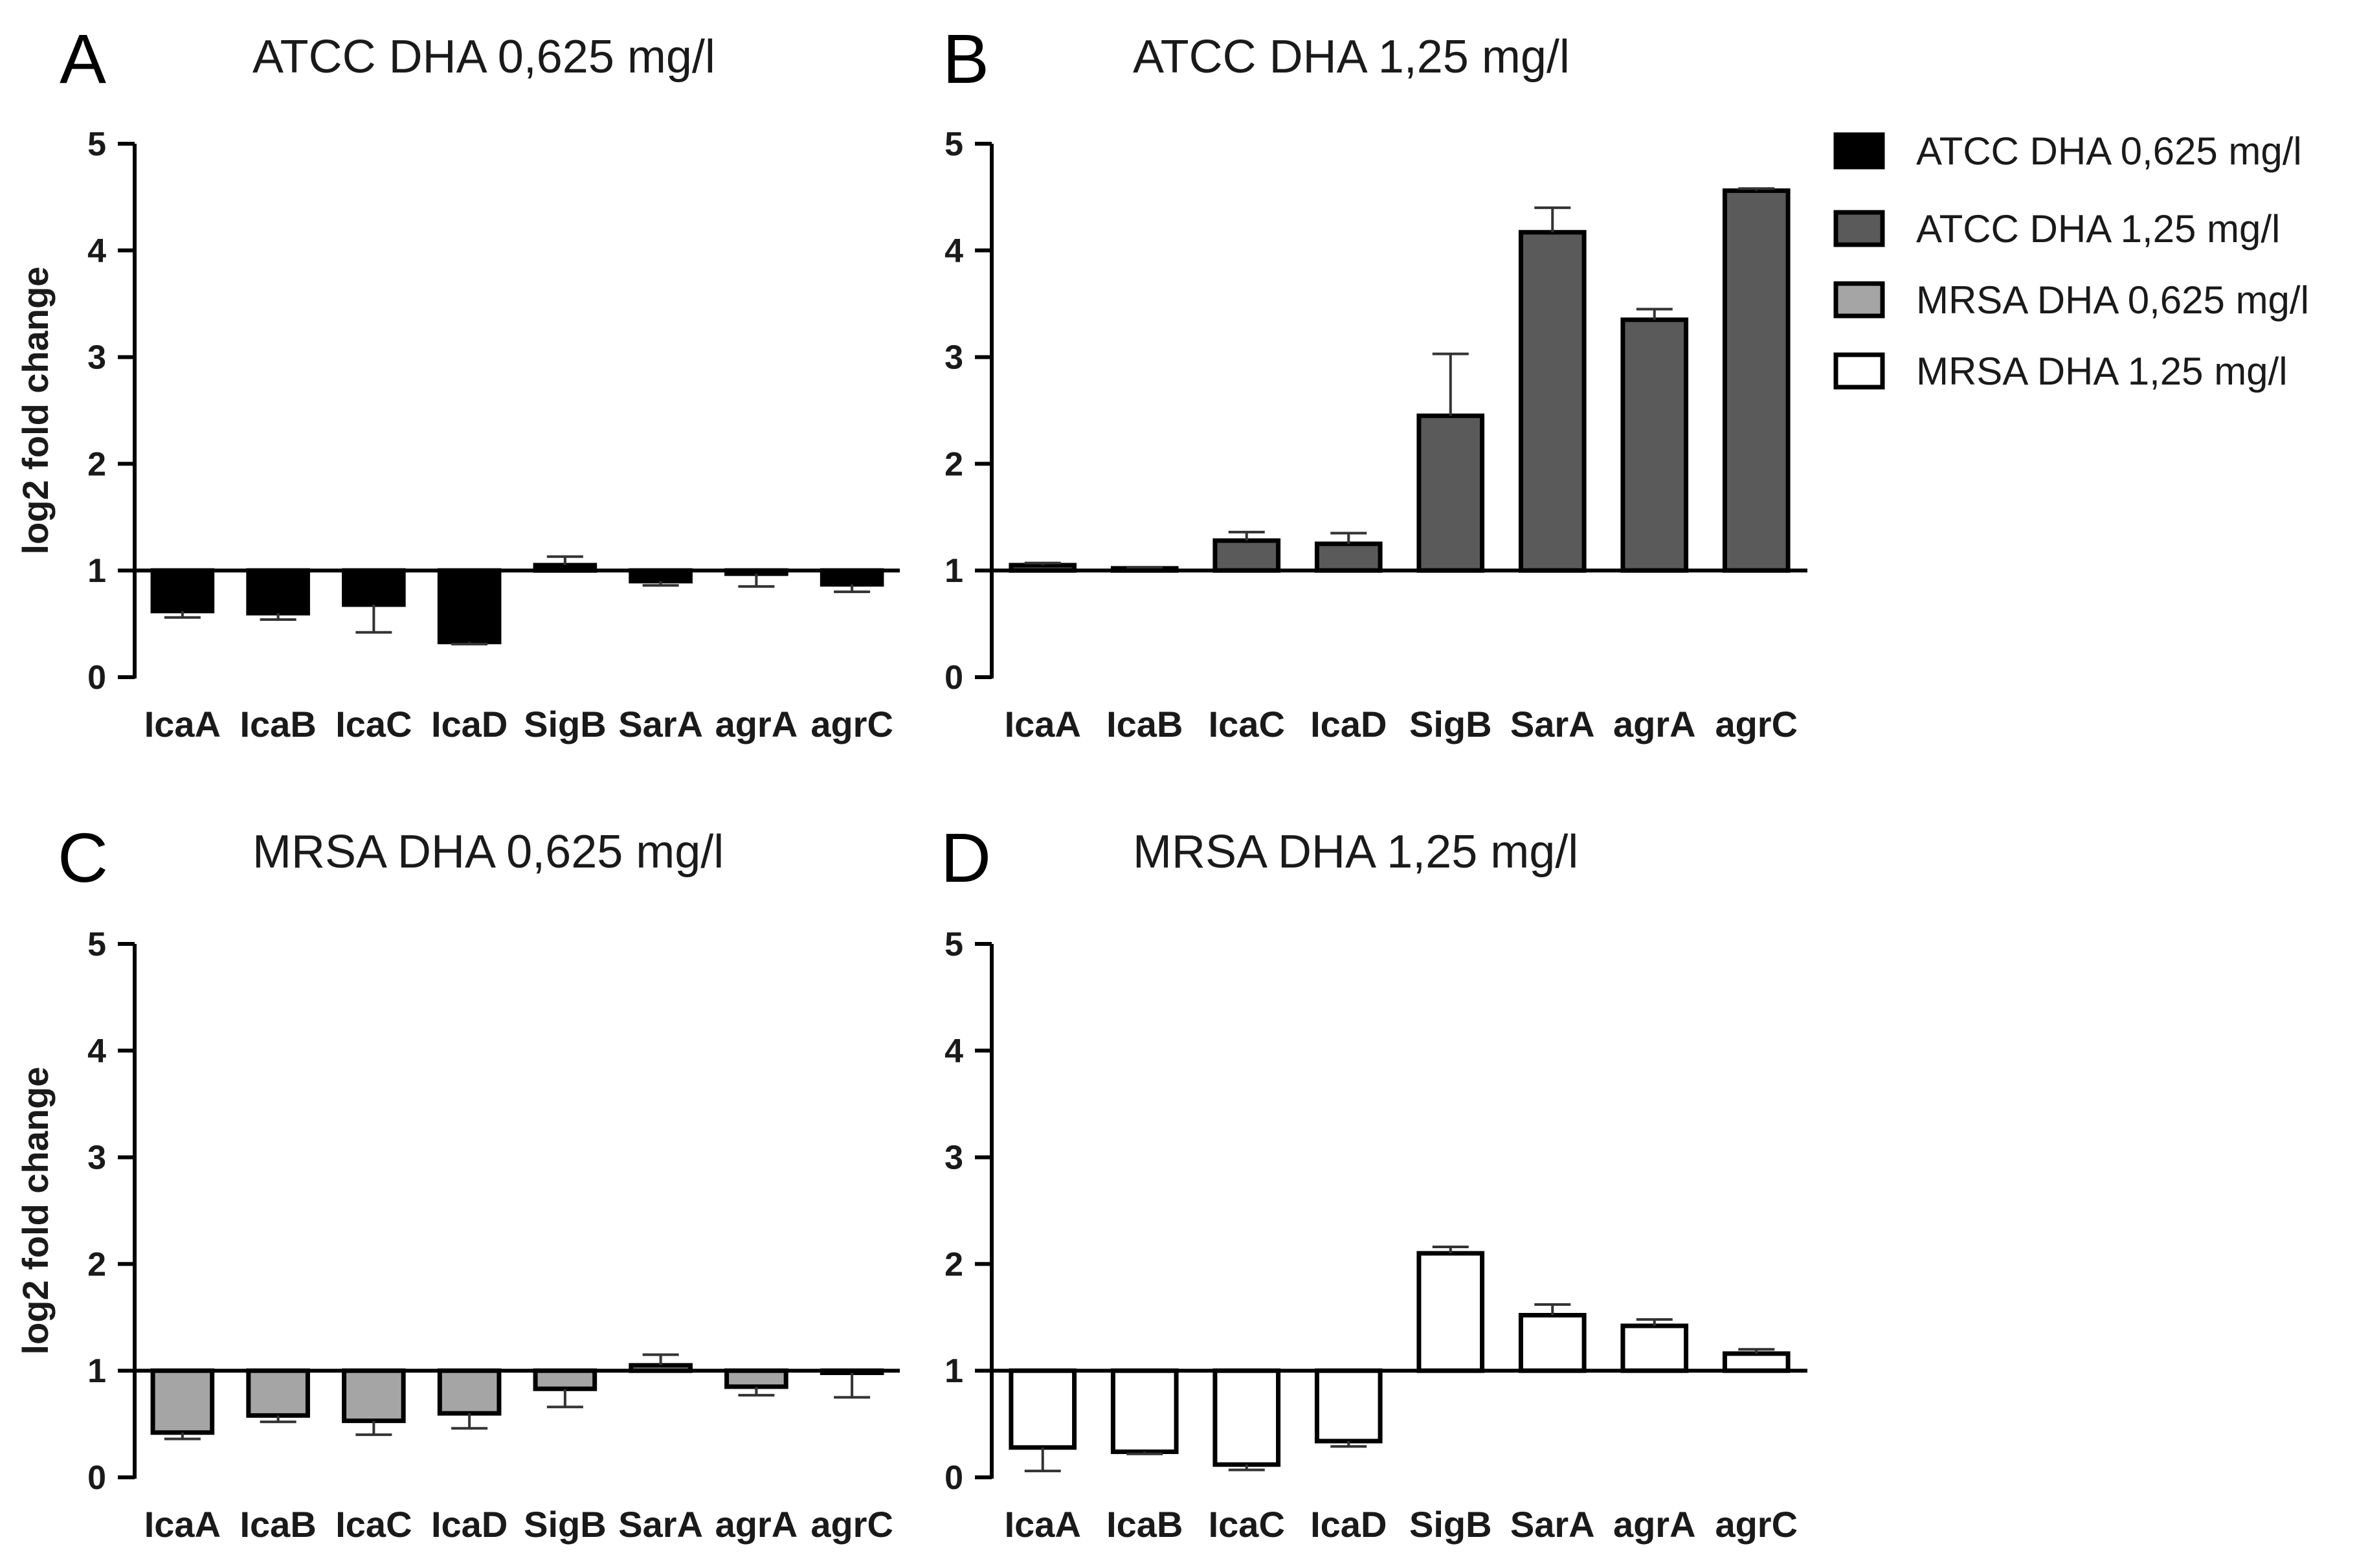  I want to click on legend-item: MRSA DHA 1,25 mg/l, so click(2060, 371).